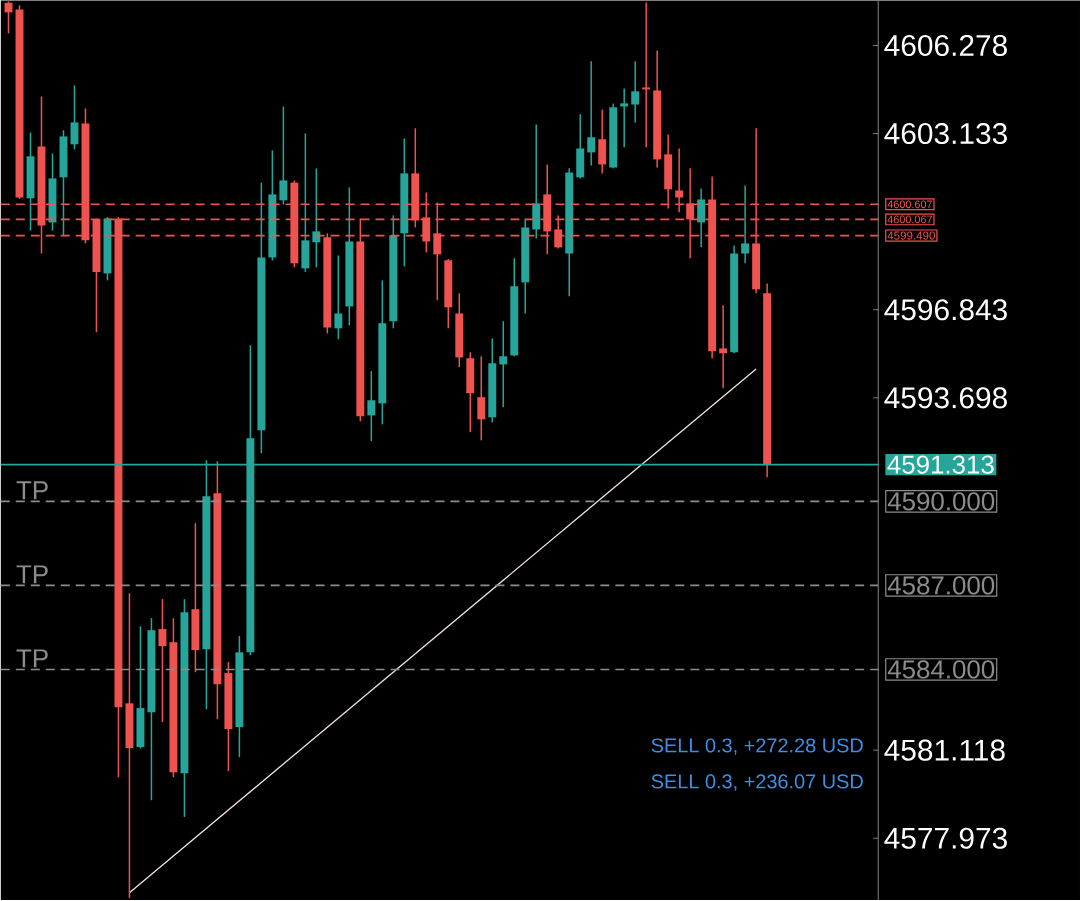  What do you see at coordinates (945, 838) in the screenshot?
I see `y-tick-label: 4577.973` at bounding box center [945, 838].